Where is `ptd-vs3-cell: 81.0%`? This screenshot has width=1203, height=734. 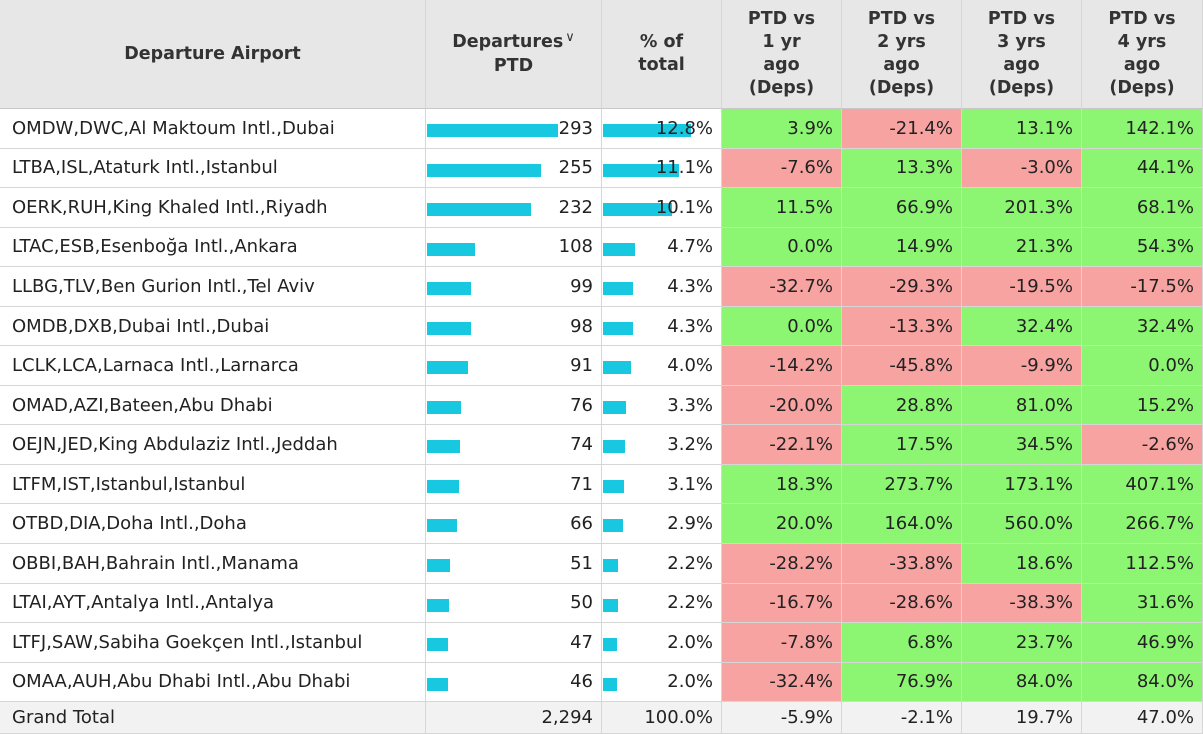 ptd-vs3-cell: 81.0% is located at coordinates (1022, 405).